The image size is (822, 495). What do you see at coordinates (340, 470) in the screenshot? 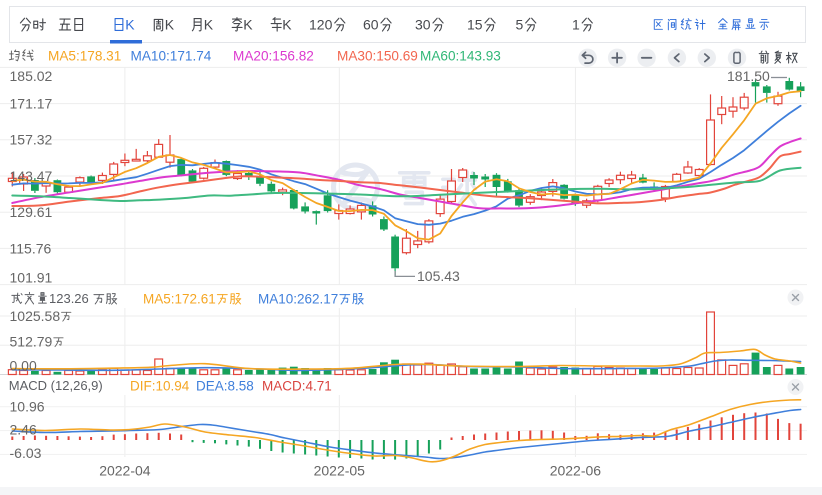
I see `svg-text: 2022-05` at bounding box center [340, 470].